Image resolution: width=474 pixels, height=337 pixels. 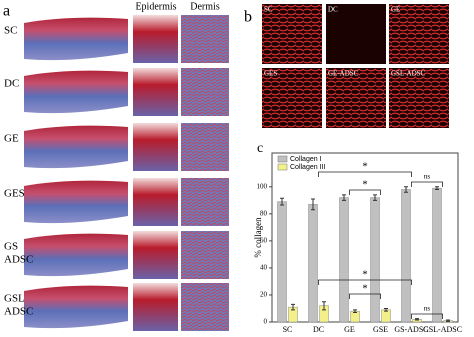 I want to click on x-tick-label: GS-ADSC, so click(x=411, y=329).